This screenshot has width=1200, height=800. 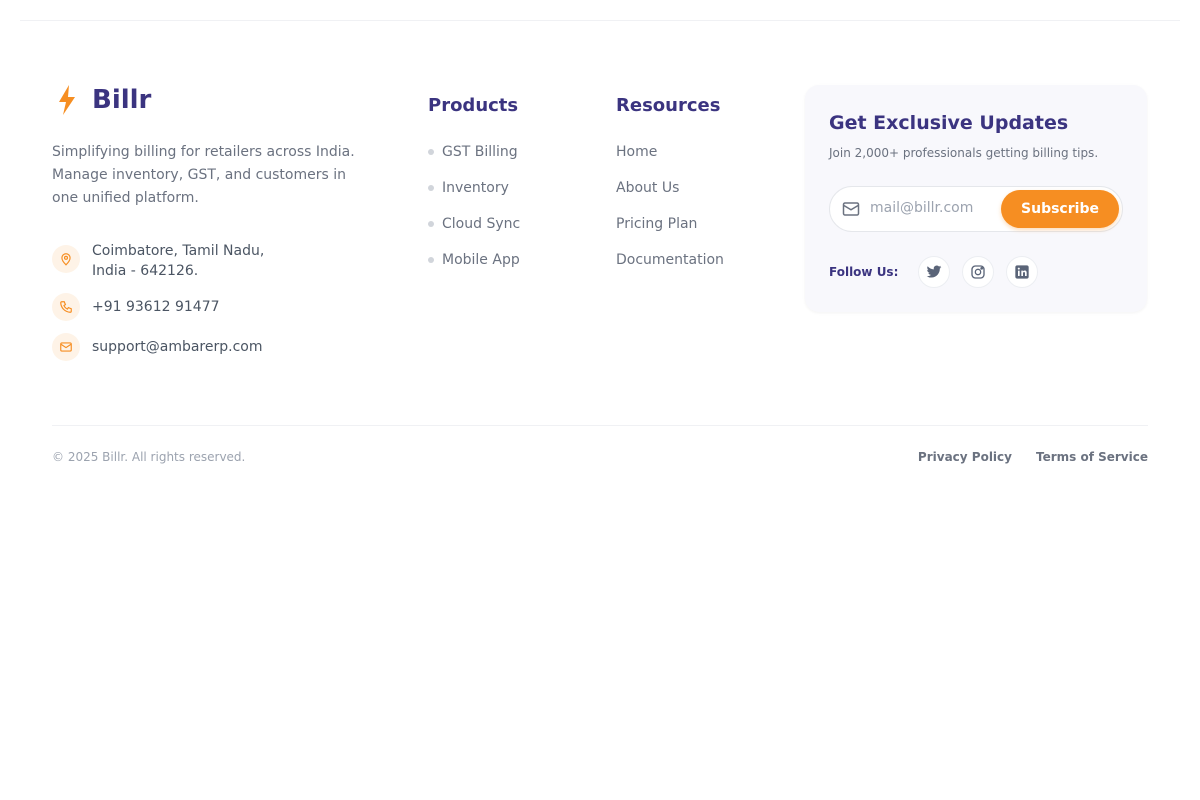 What do you see at coordinates (864, 272) in the screenshot?
I see `follow-label: Follow Us:` at bounding box center [864, 272].